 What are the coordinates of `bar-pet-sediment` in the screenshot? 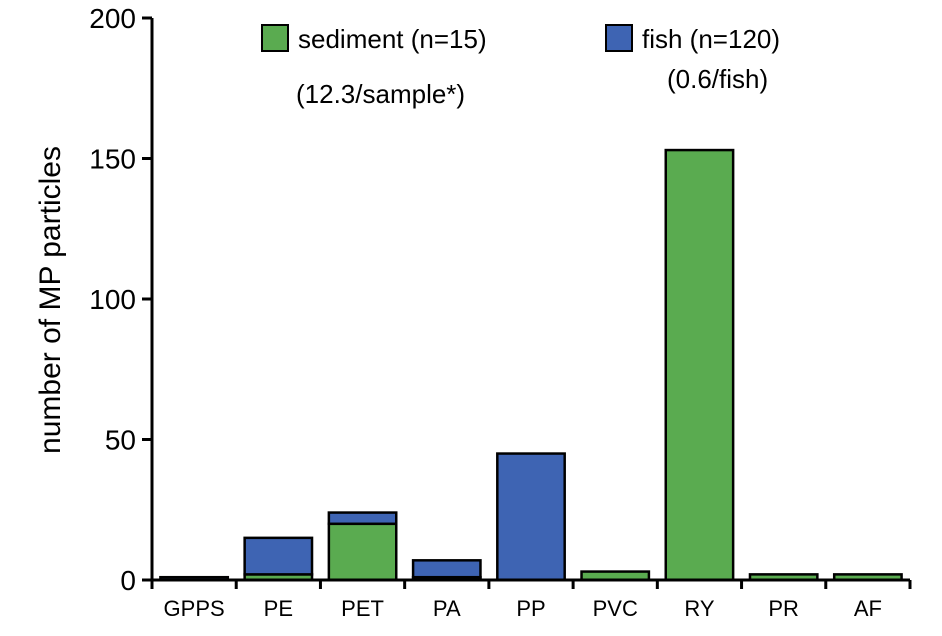 It's located at (362, 552).